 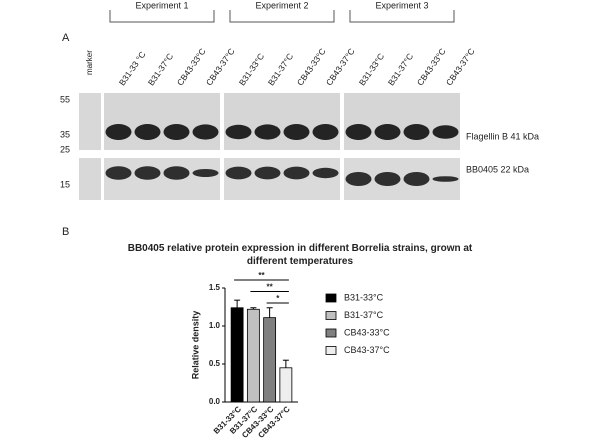 What do you see at coordinates (66, 38) in the screenshot?
I see `panel-label: A` at bounding box center [66, 38].